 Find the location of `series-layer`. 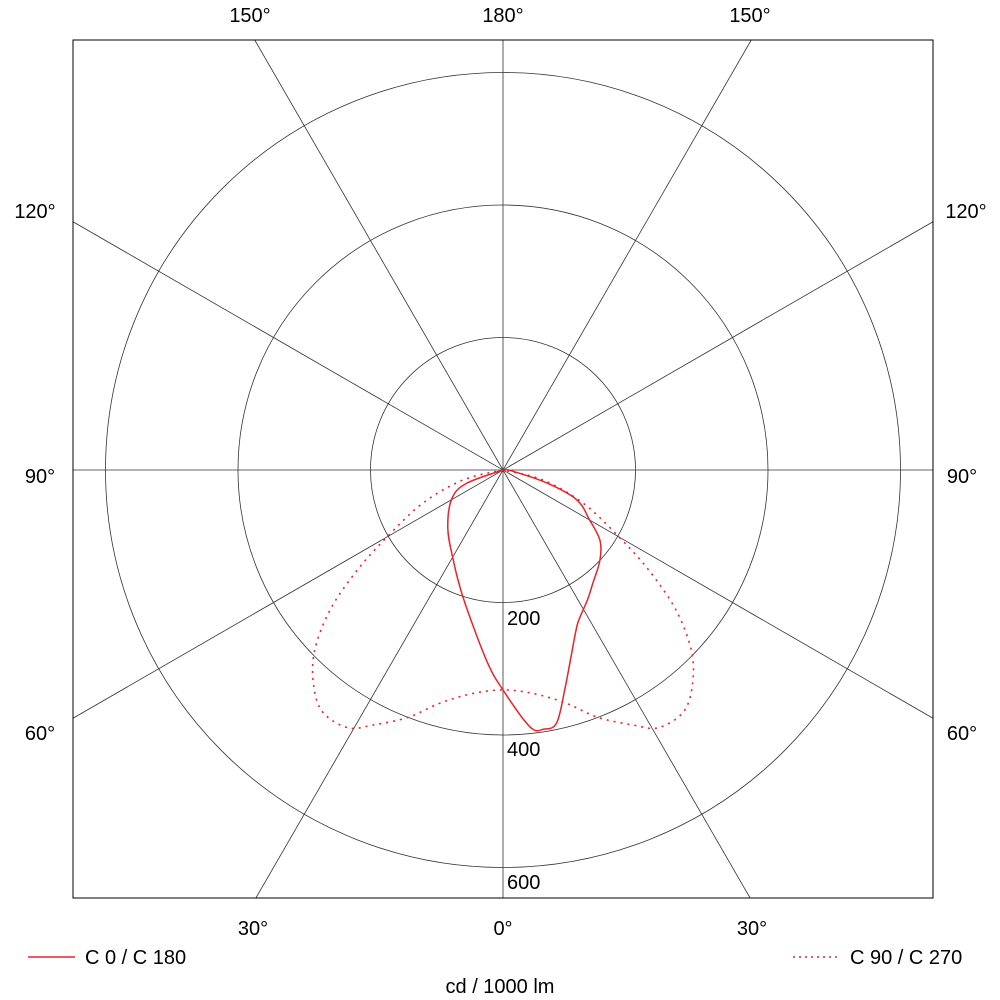

series-layer is located at coordinates (503, 600).